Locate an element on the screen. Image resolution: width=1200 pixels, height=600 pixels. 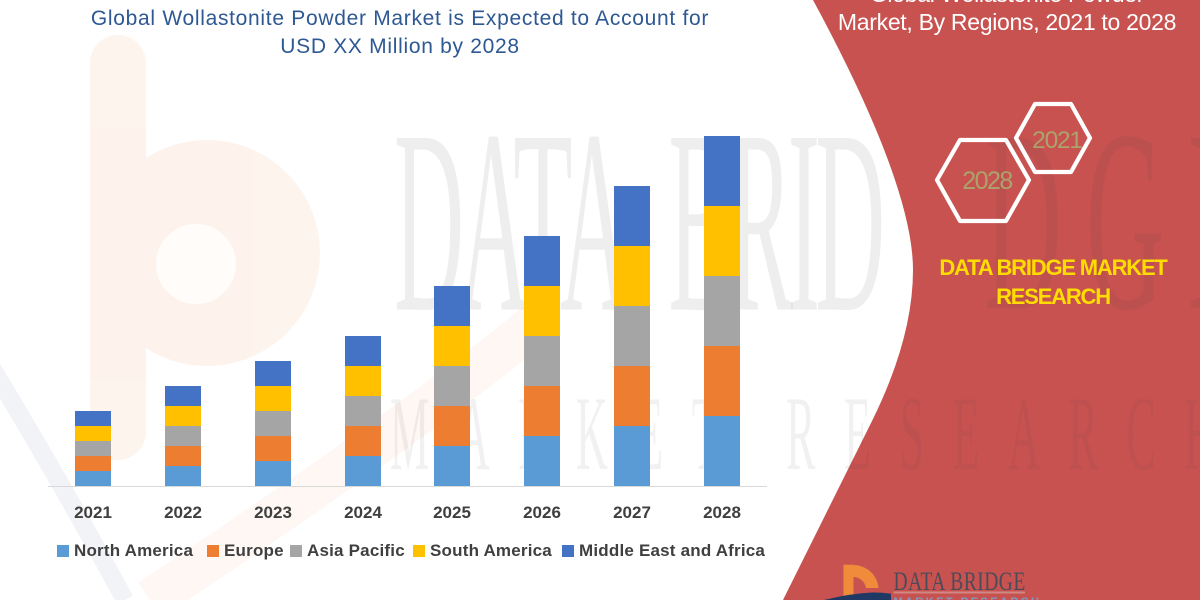
svg-text: 2021 is located at coordinates (1057, 140).